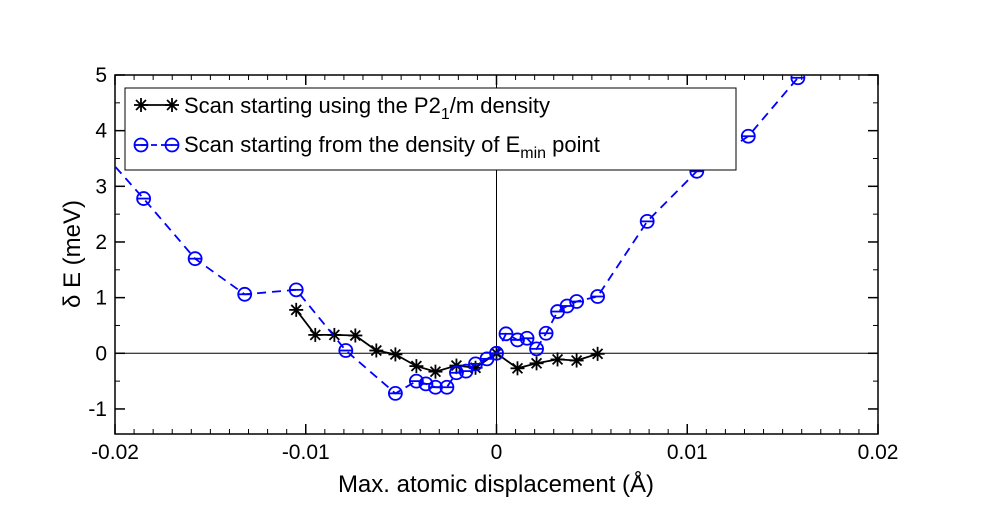 The image size is (987, 510). What do you see at coordinates (101, 131) in the screenshot?
I see `y-tick-label: 4` at bounding box center [101, 131].